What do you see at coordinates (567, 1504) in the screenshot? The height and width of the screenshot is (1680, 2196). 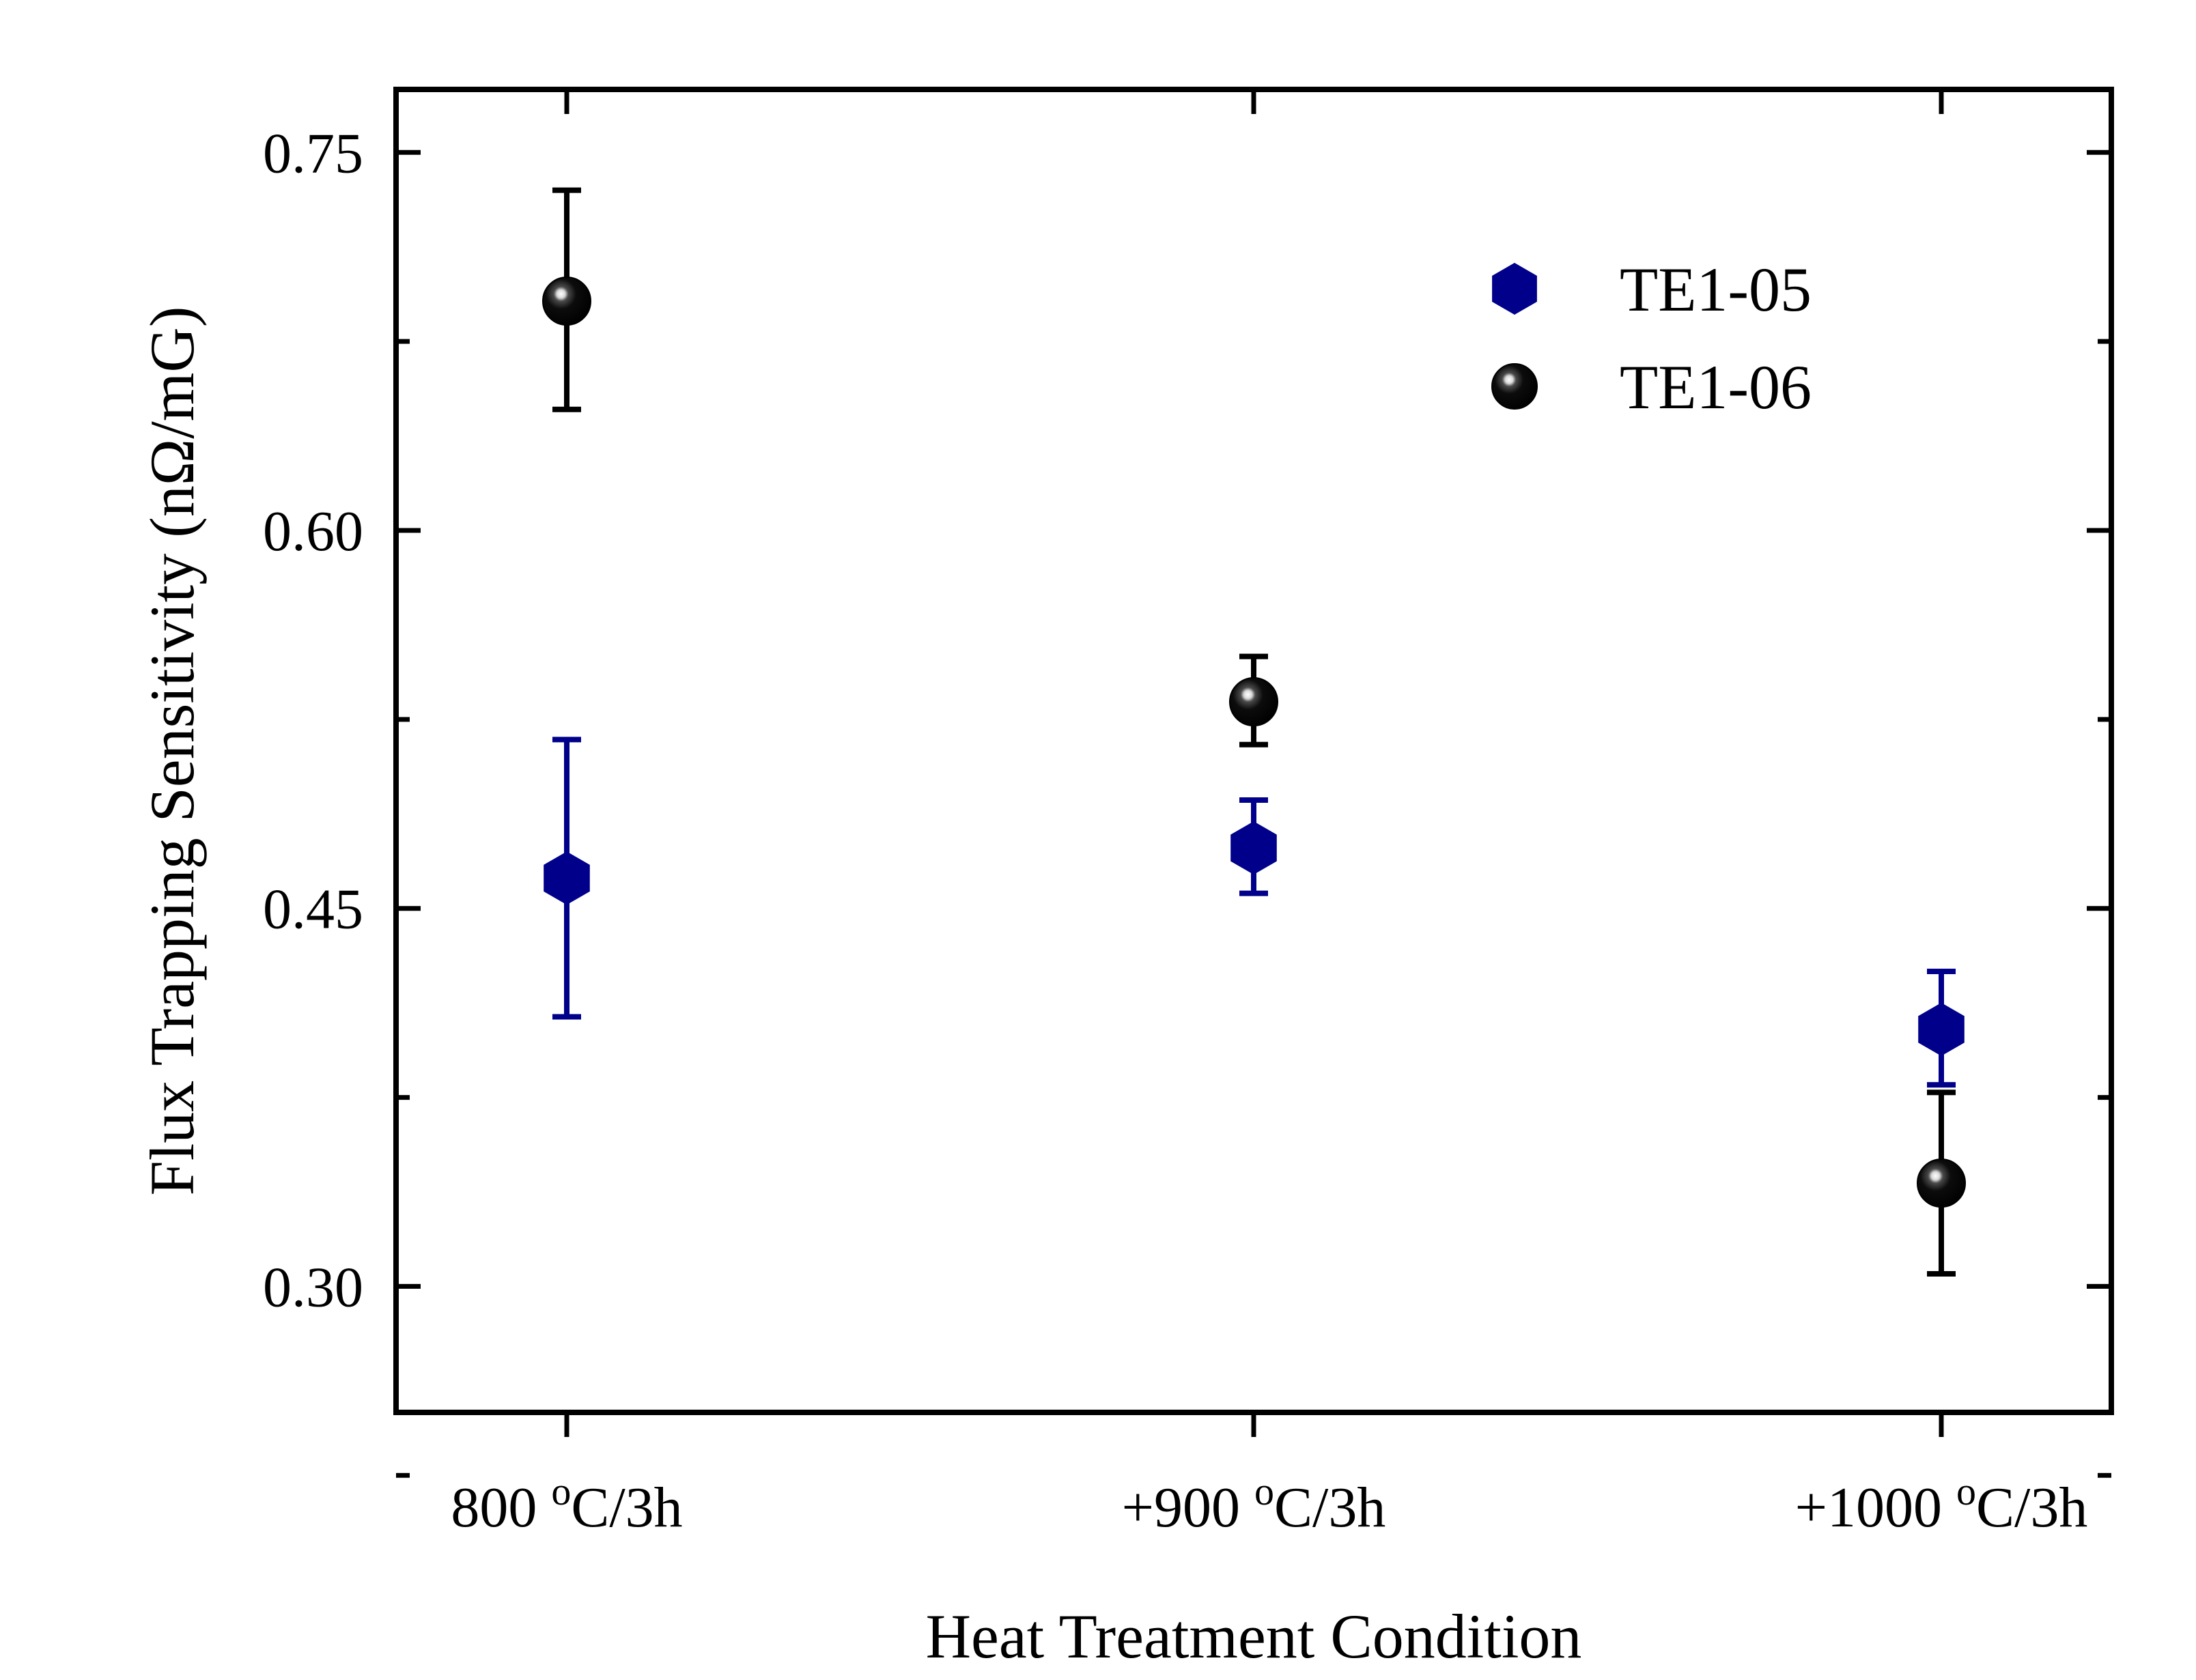 I see `x-tick-label-800: 800 oC/3h` at bounding box center [567, 1504].